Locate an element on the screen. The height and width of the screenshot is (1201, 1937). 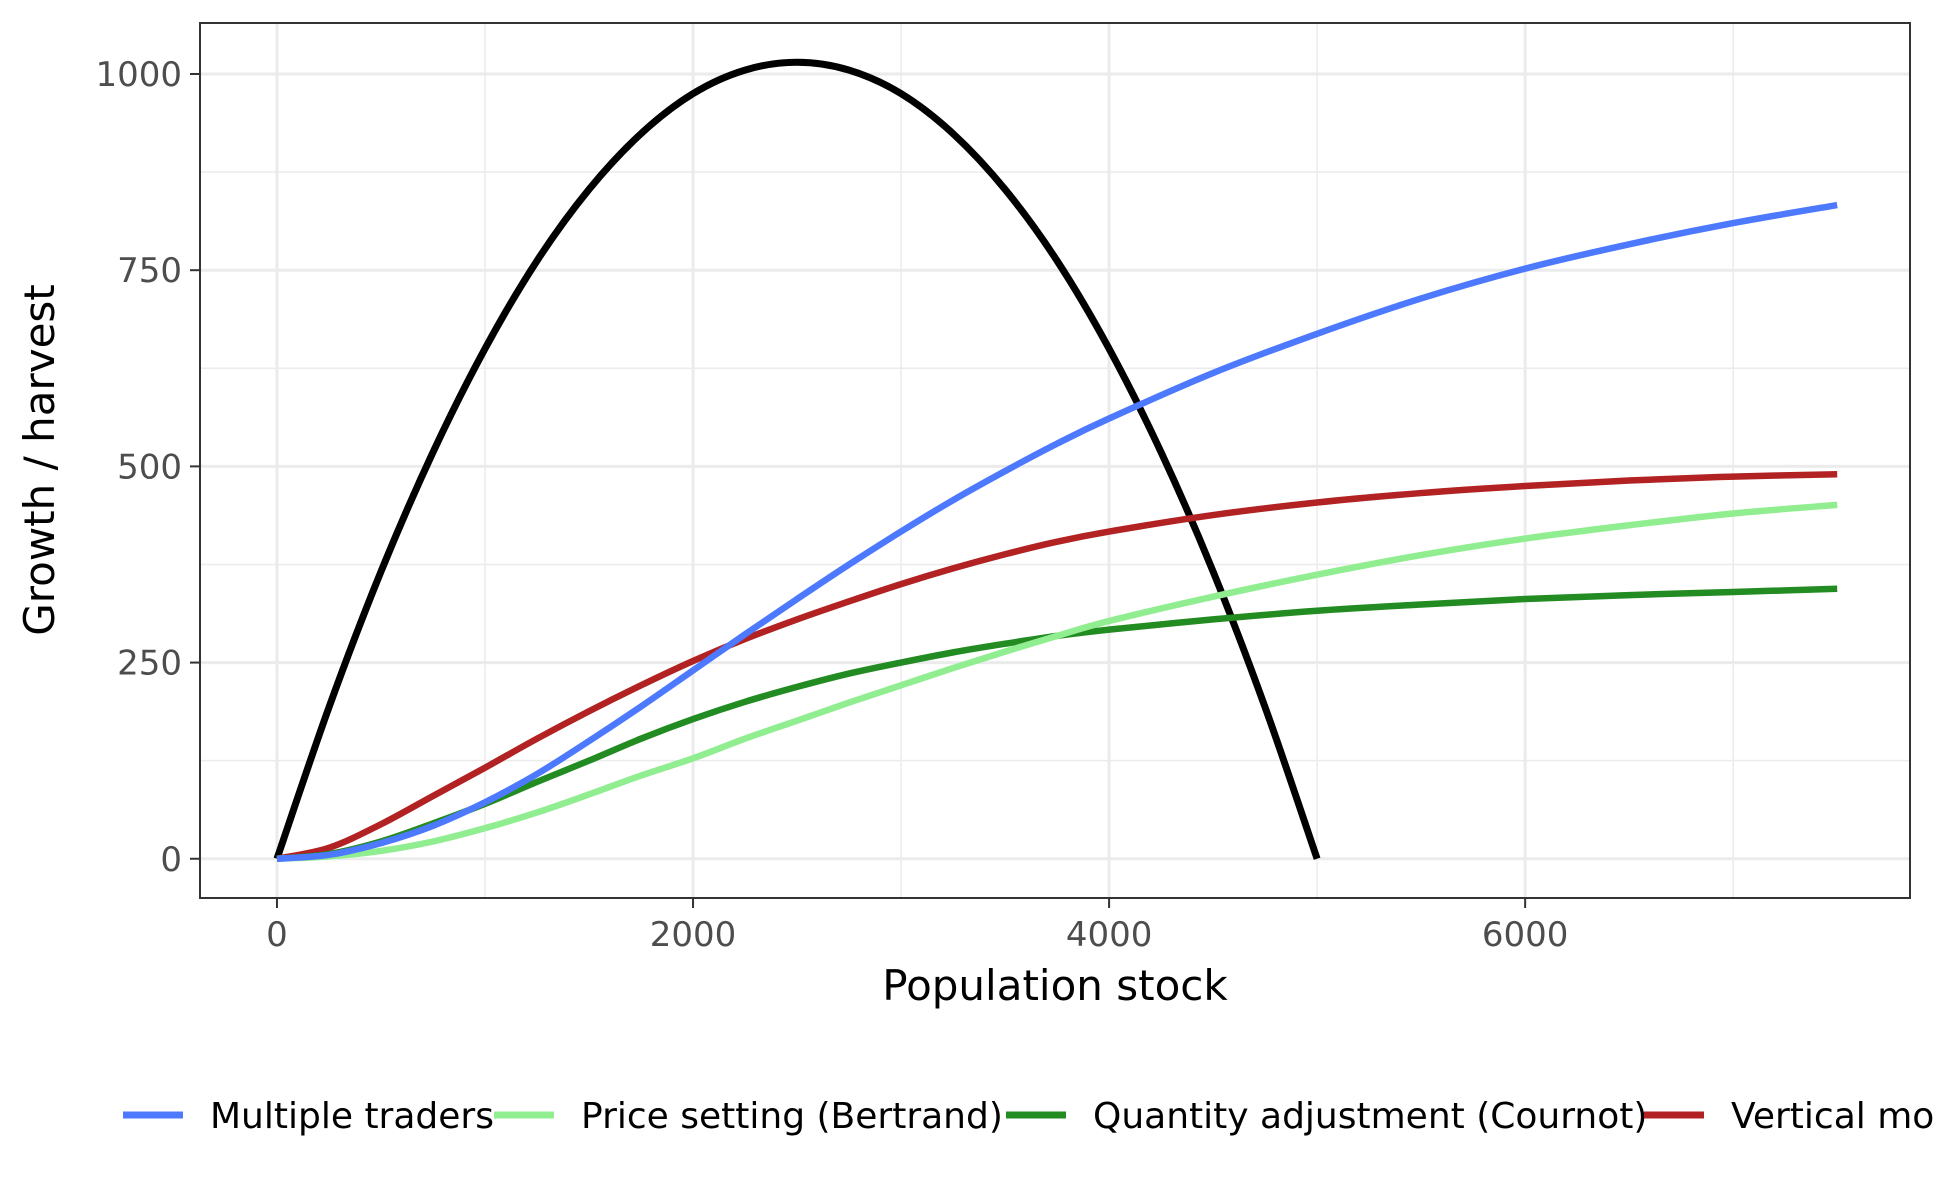
x-tick-label: 6000 is located at coordinates (1525, 935).